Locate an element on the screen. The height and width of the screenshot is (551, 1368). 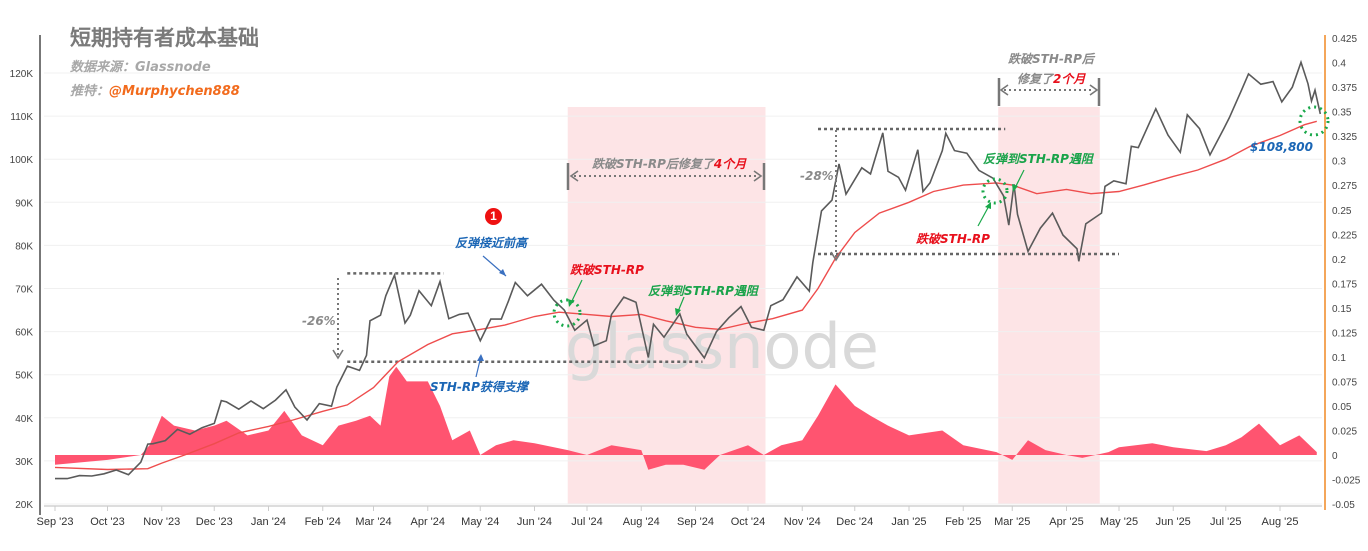
left-tick-label: 60K is located at coordinates (24, 333).